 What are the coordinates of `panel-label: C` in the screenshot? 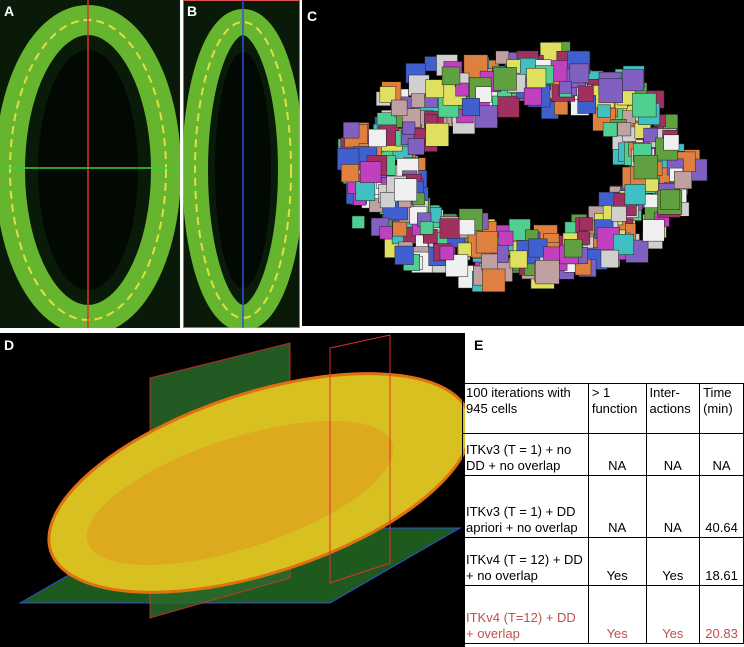 It's located at (312, 16).